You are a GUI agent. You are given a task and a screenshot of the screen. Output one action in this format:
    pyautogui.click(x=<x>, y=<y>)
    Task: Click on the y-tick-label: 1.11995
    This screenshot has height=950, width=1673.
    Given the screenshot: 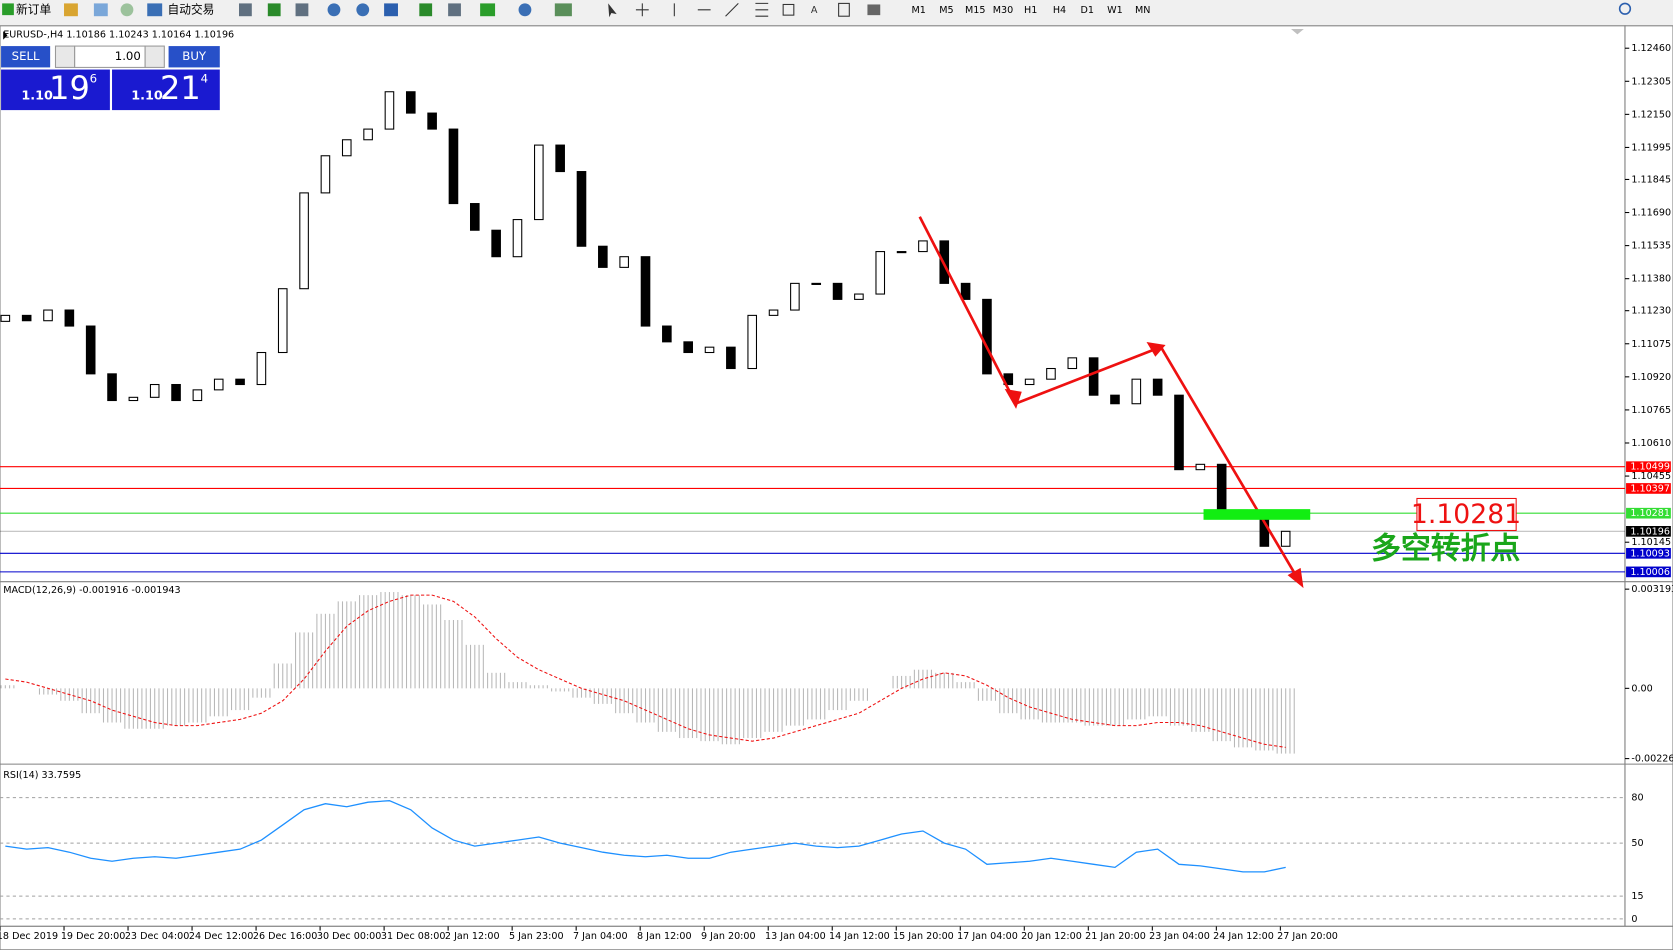 What is the action you would take?
    pyautogui.click(x=1651, y=147)
    